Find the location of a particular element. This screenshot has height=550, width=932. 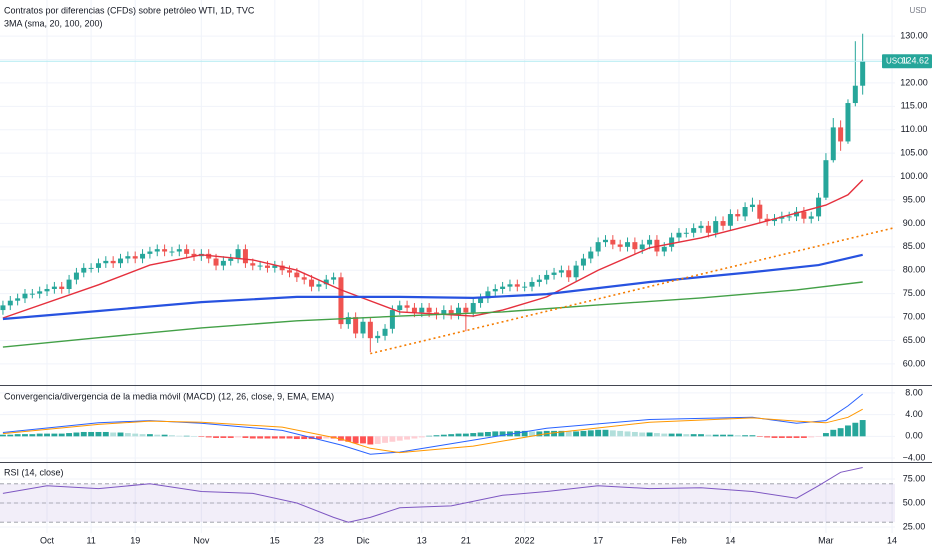

currency-label: USD is located at coordinates (918, 10).